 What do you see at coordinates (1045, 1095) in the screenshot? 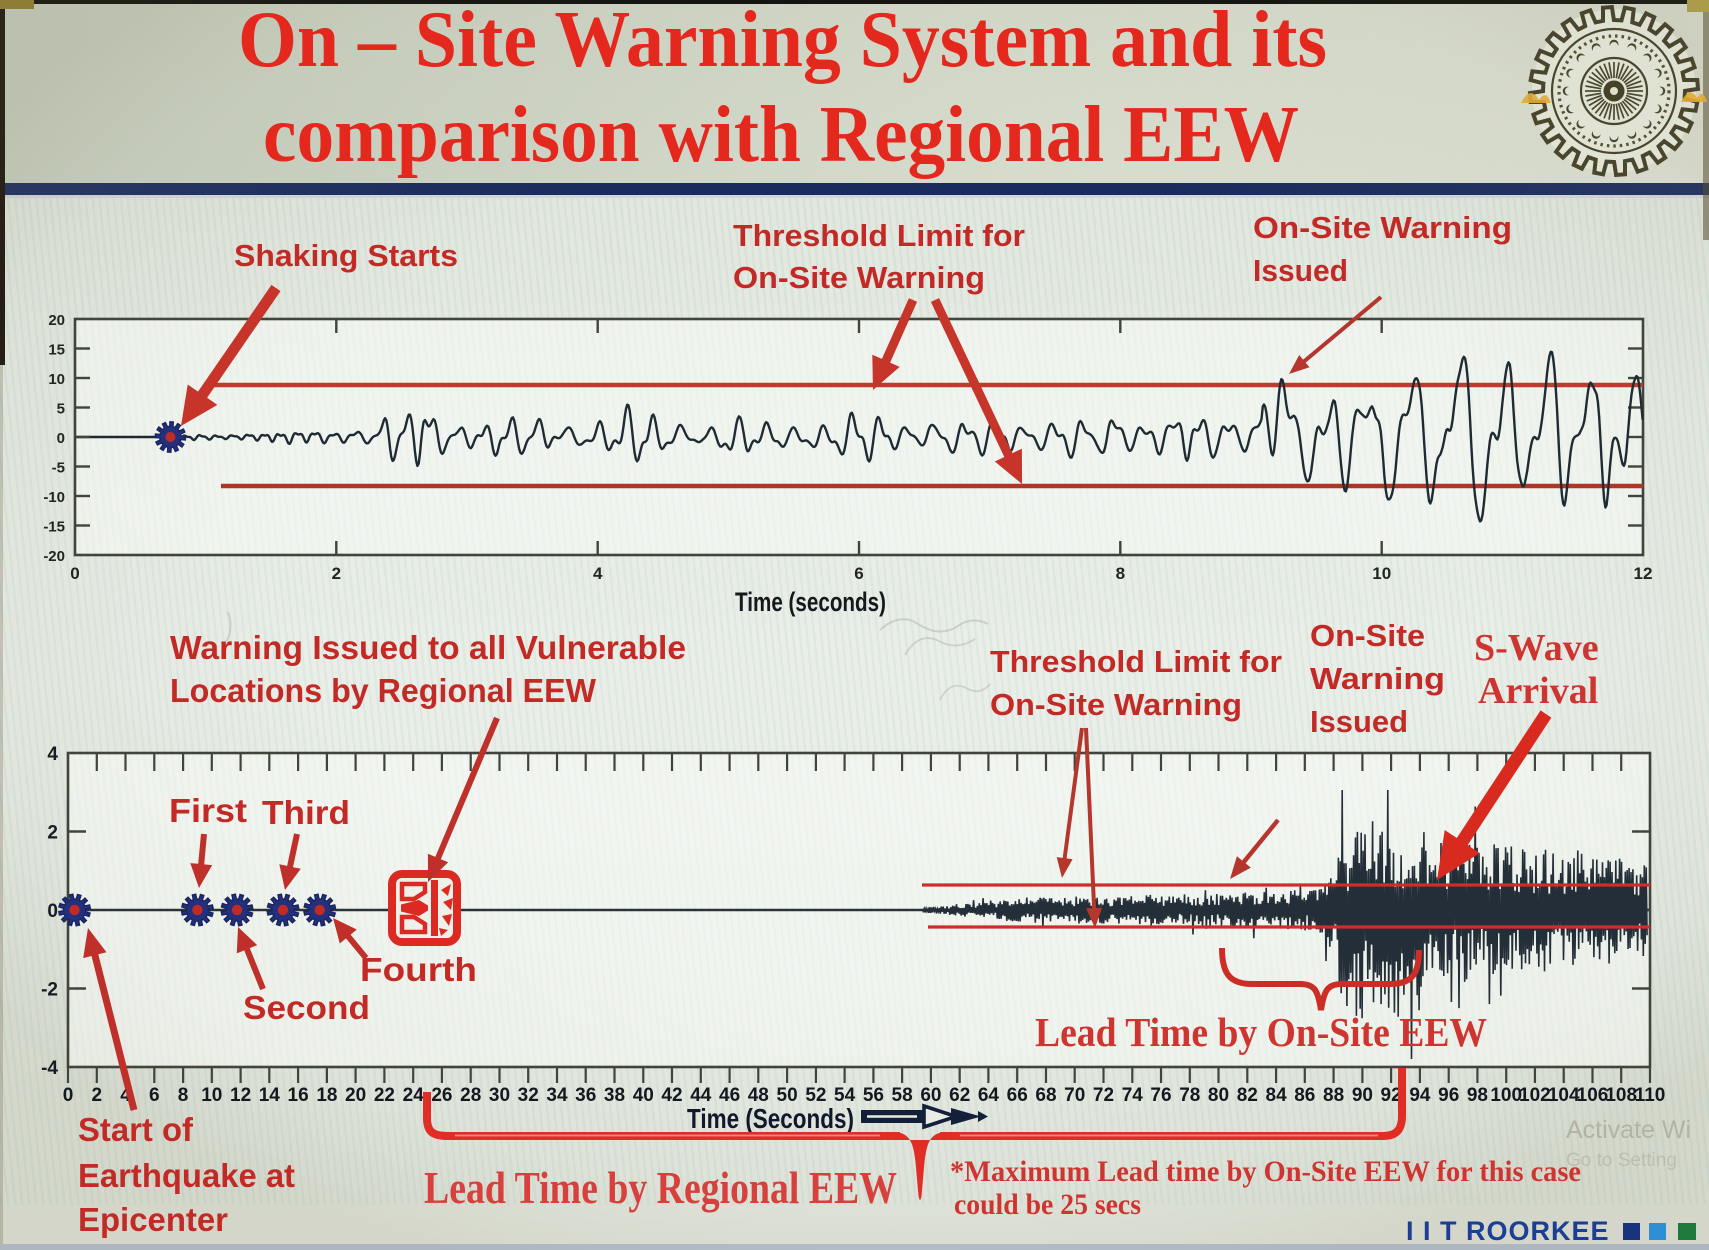
I see `svg-text: 68` at bounding box center [1045, 1095].